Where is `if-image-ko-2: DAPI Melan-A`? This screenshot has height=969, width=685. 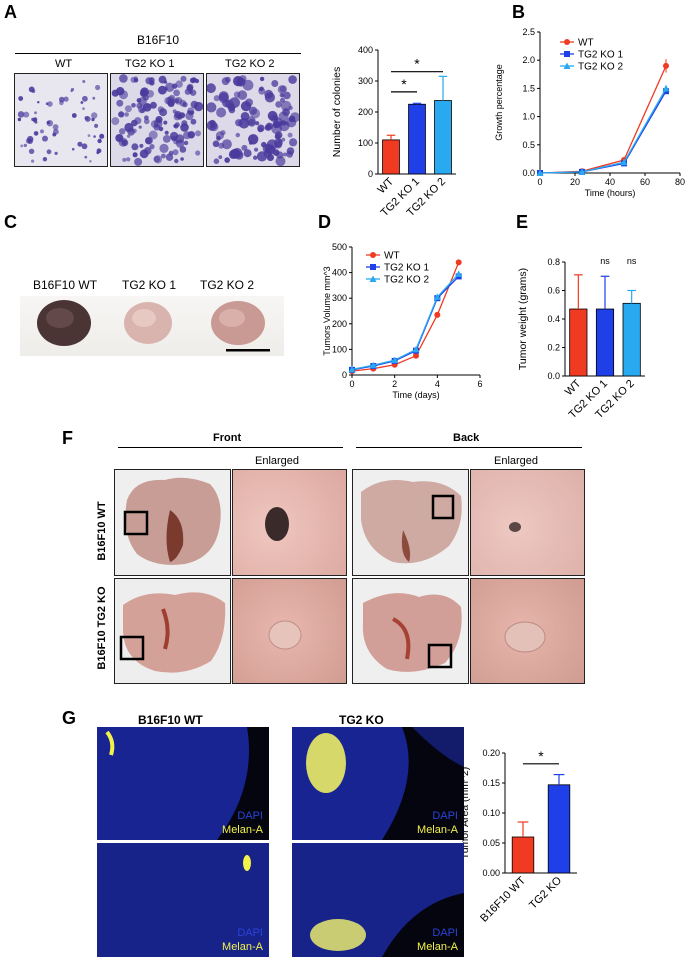 if-image-ko-2: DAPI Melan-A is located at coordinates (378, 900).